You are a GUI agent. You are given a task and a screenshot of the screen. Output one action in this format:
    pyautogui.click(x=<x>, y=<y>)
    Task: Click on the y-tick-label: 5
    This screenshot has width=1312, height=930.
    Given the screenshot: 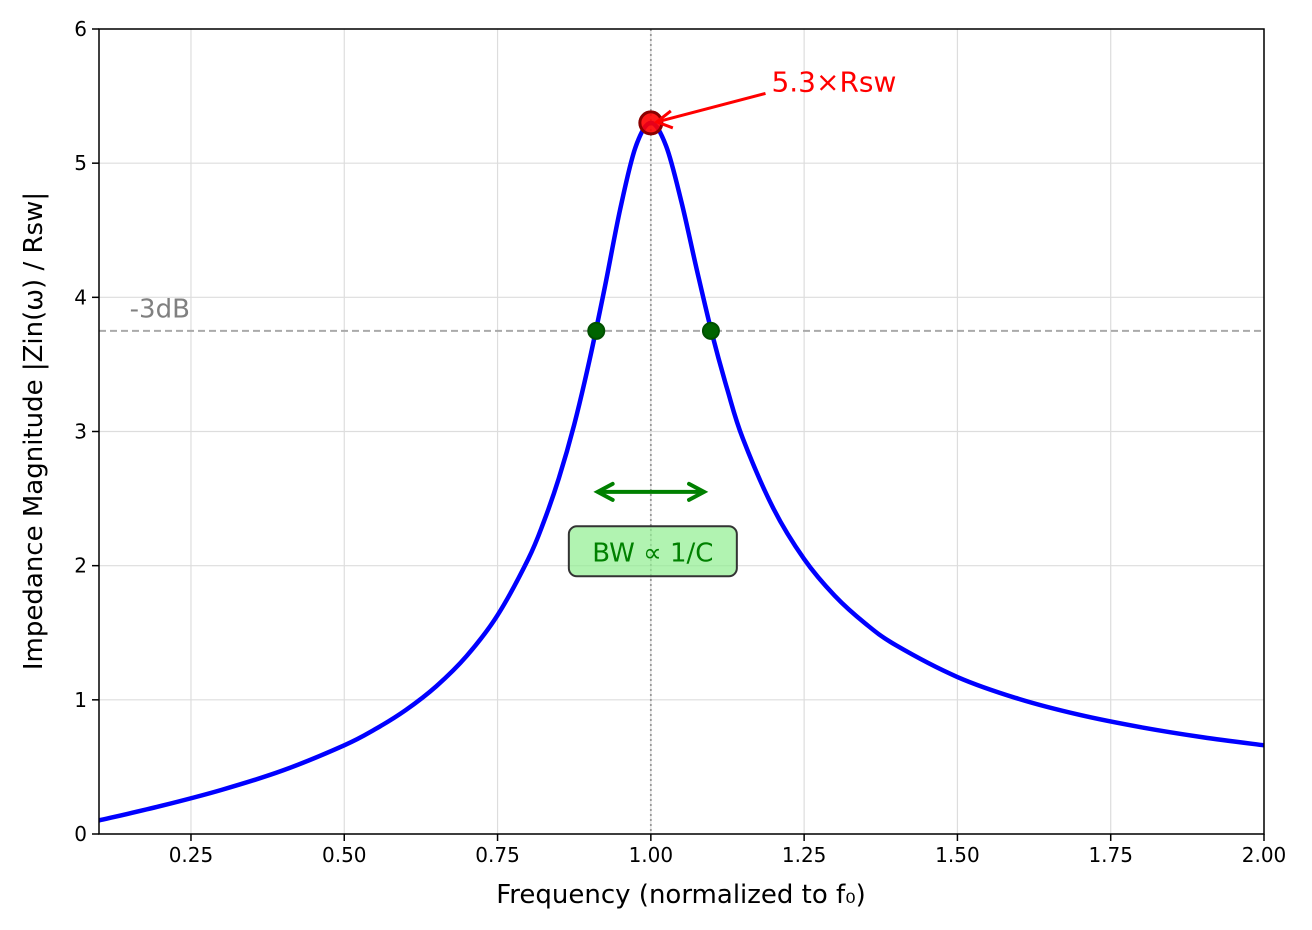 What is the action you would take?
    pyautogui.click(x=80, y=163)
    